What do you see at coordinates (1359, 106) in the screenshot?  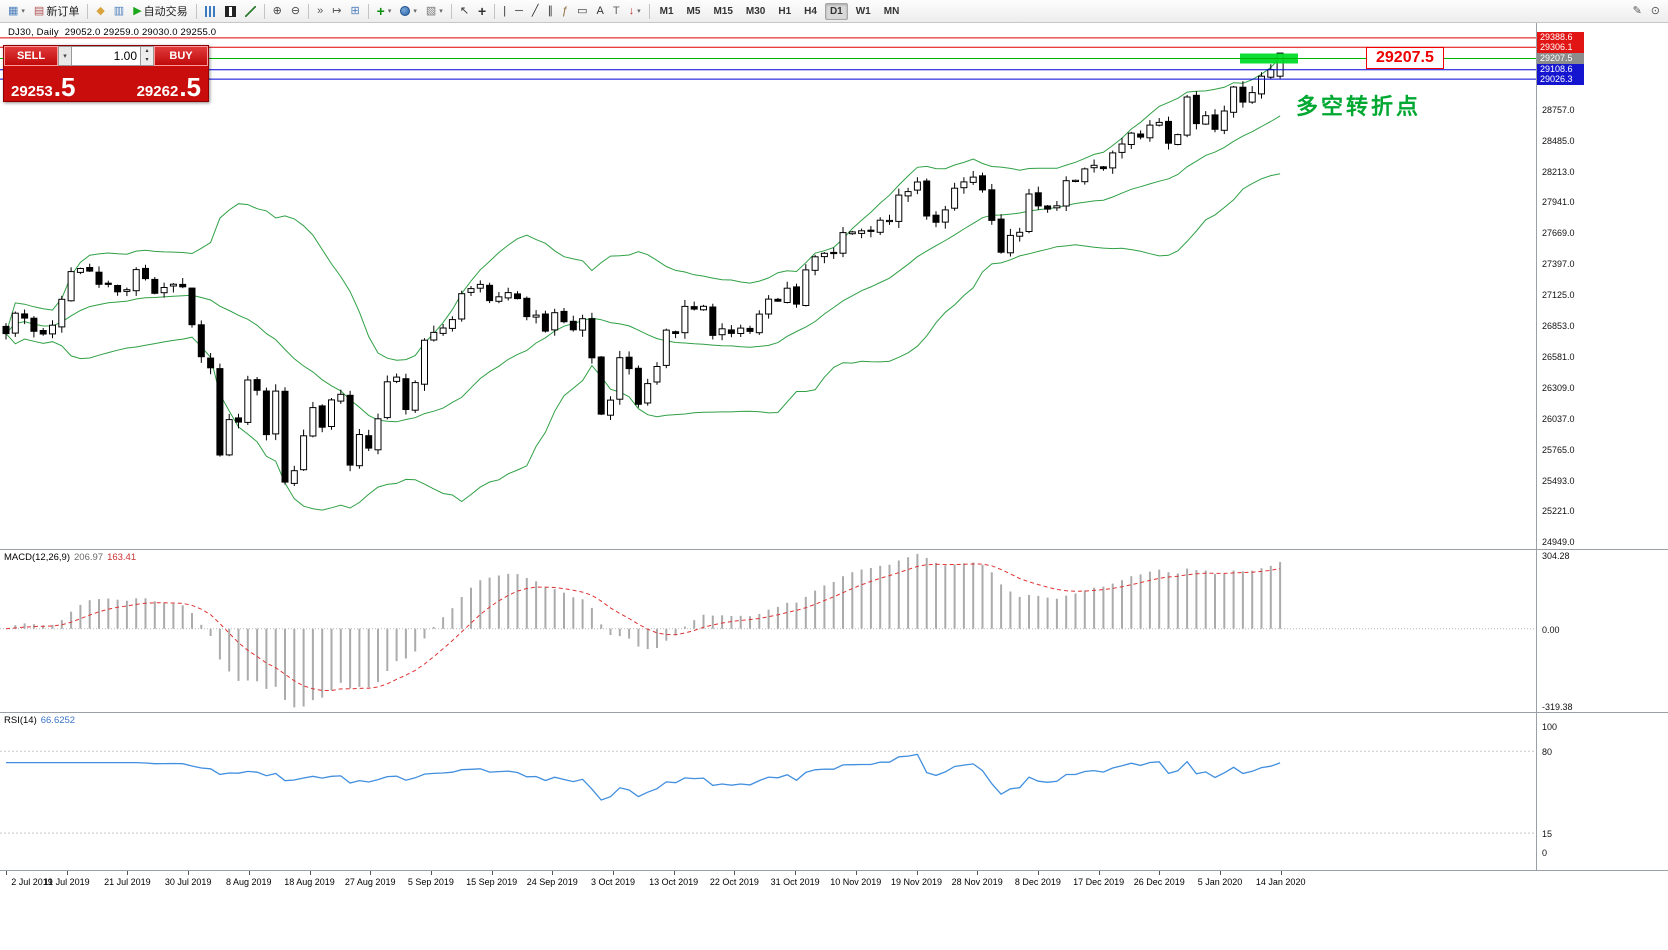 I see `turning-point-annotation: 多空转折点` at bounding box center [1359, 106].